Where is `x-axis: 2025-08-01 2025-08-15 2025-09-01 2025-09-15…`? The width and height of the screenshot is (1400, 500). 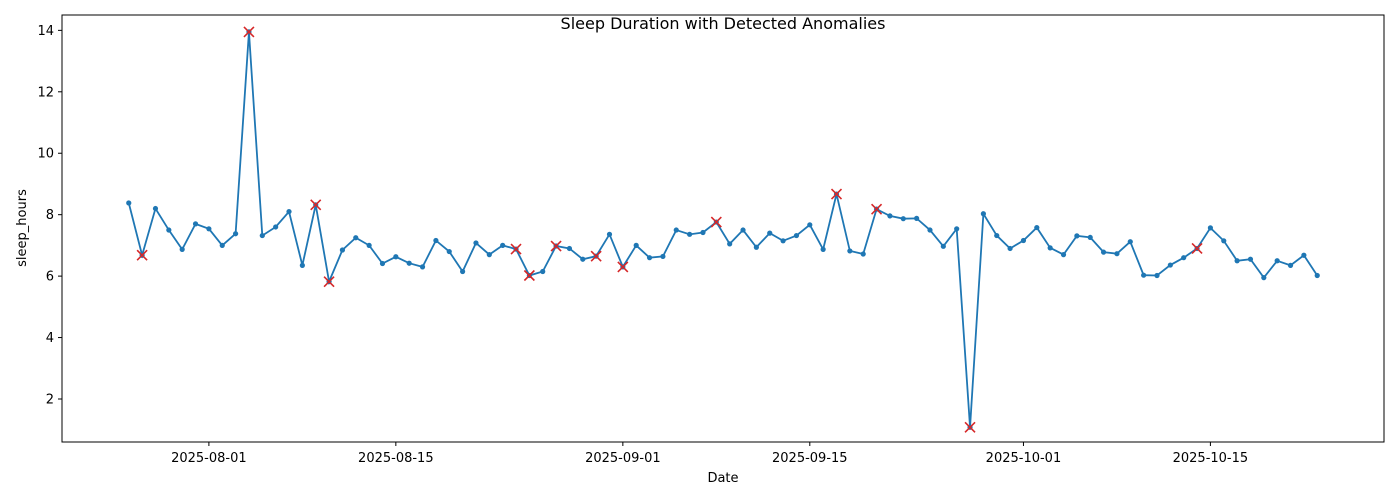 x-axis: 2025-08-01 2025-08-15 2025-09-01 2025-09-15… is located at coordinates (709, 454).